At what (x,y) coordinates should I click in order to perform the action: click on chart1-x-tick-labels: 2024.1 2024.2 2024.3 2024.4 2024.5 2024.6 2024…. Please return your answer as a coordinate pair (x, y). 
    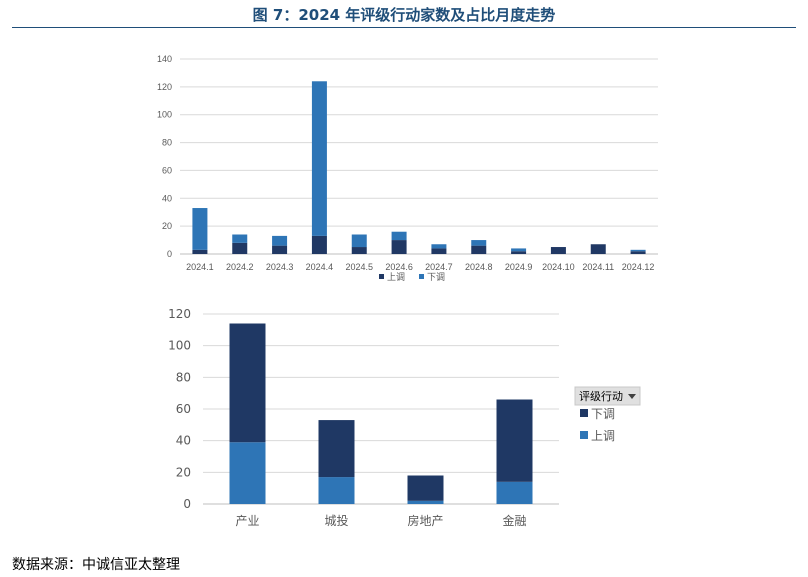
    Looking at the image, I should click on (420, 267).